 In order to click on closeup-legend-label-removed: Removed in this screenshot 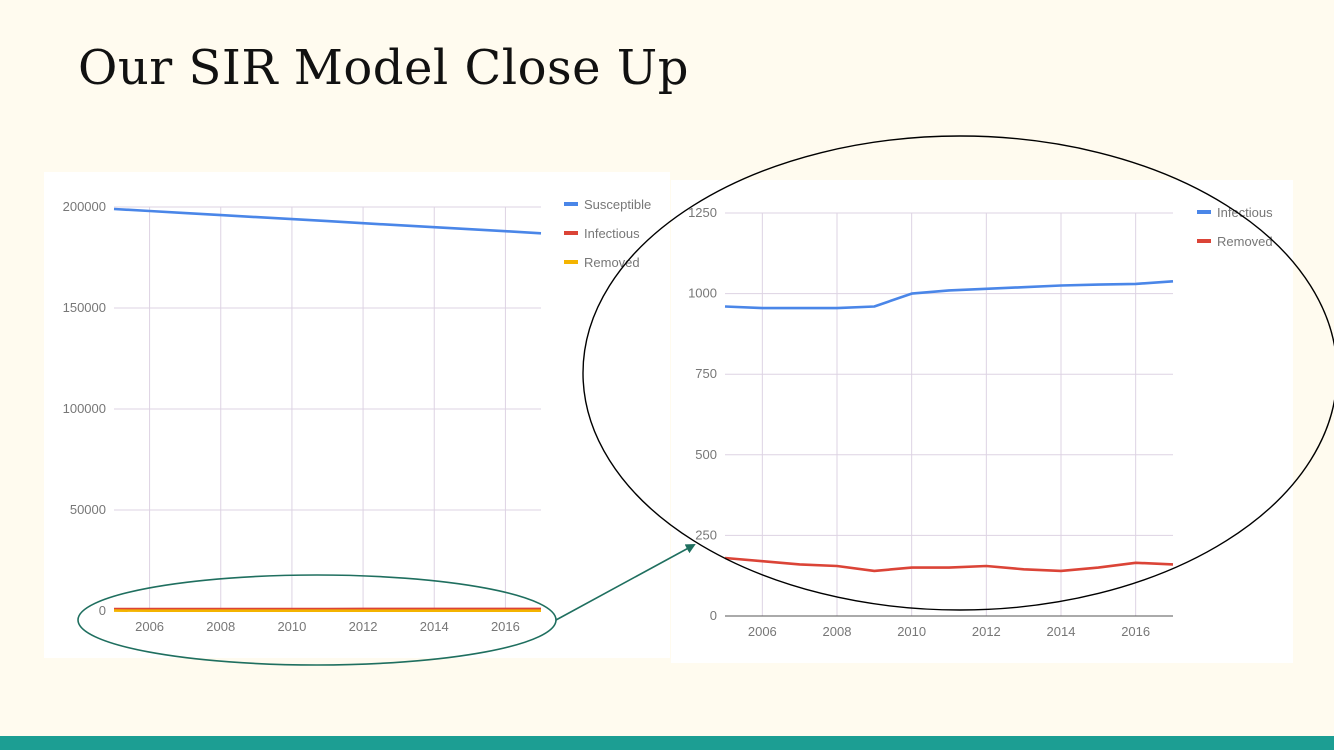, I will do `click(1245, 241)`.